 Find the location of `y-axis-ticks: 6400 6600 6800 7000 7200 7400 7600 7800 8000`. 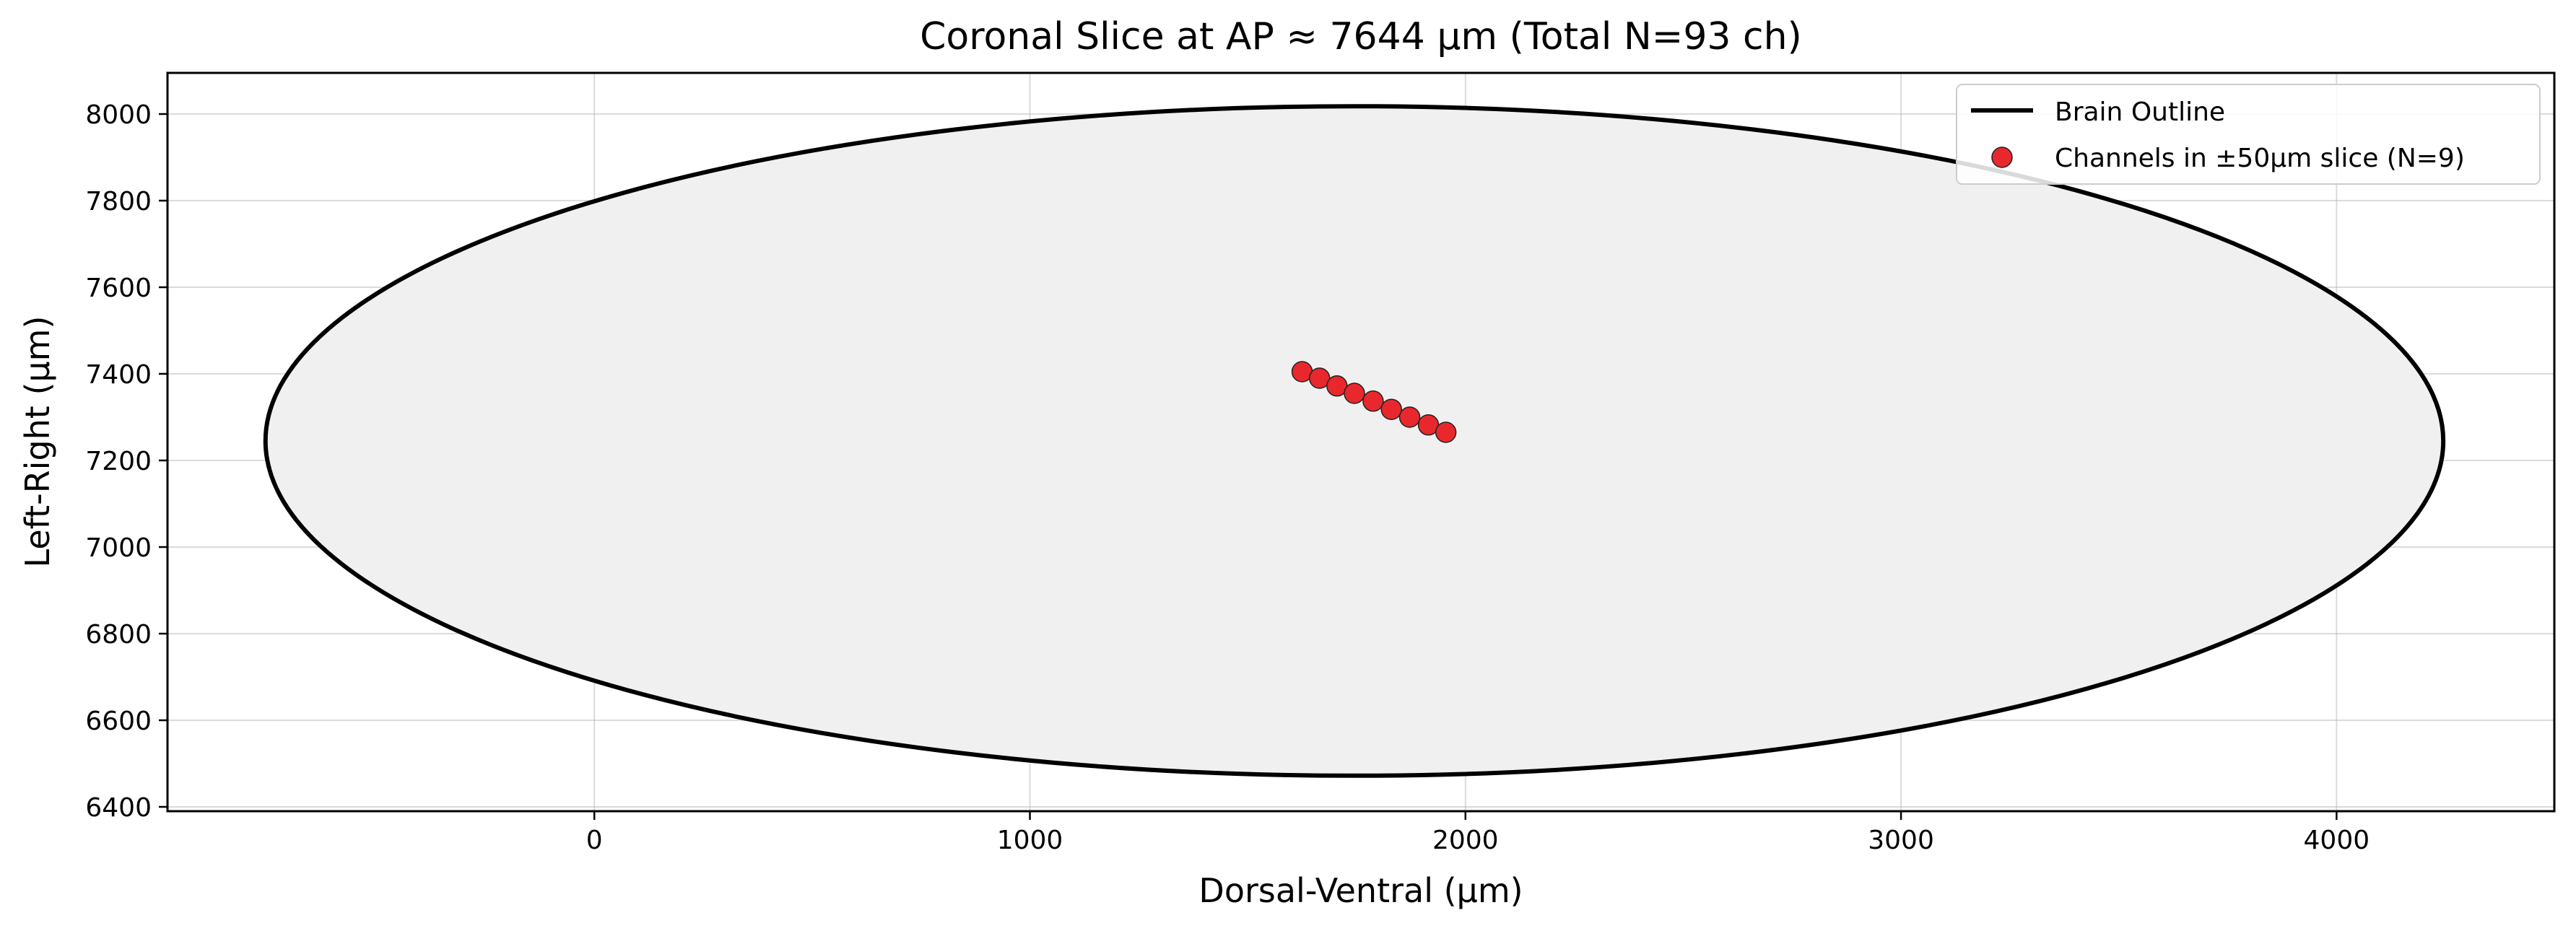

y-axis-ticks: 6400 6600 6800 7000 7200 7400 7600 7800 8000 is located at coordinates (126, 462).